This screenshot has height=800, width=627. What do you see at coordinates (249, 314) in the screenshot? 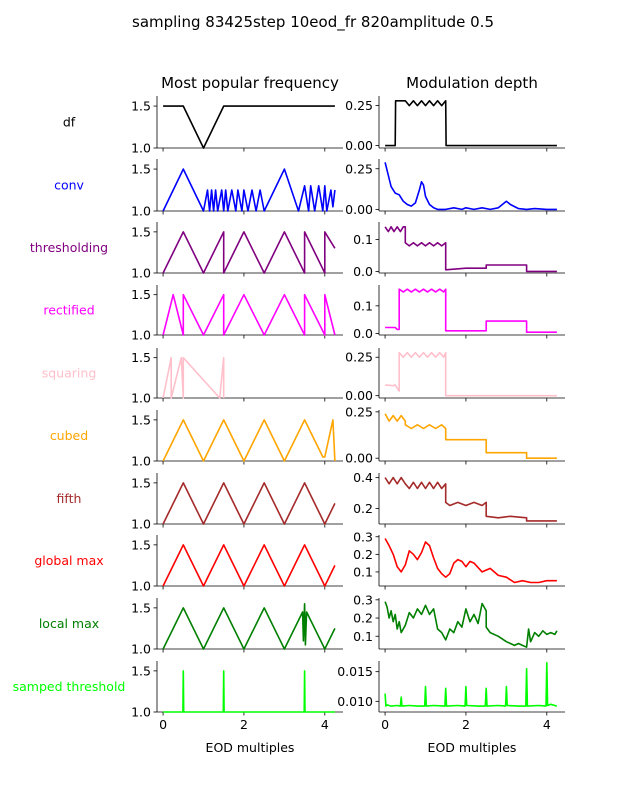
I see `series-line-rectified-freq` at bounding box center [249, 314].